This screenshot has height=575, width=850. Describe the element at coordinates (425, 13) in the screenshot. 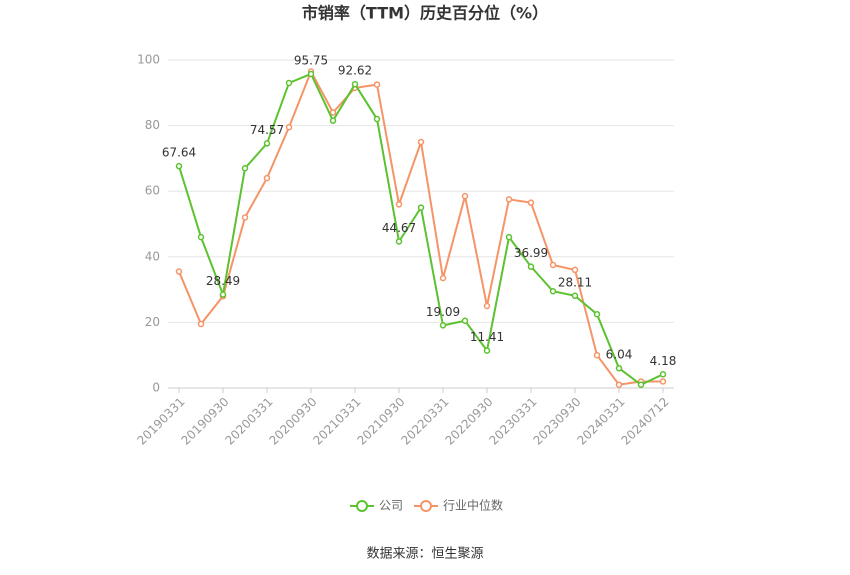

I see `chart-title: 市销率（TTM）历史百分位（%）` at that location.